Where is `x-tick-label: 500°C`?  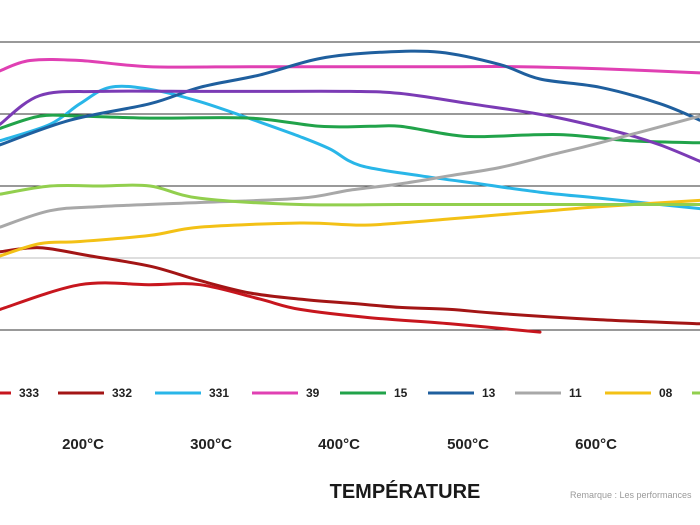 x-tick-label: 500°C is located at coordinates (468, 444).